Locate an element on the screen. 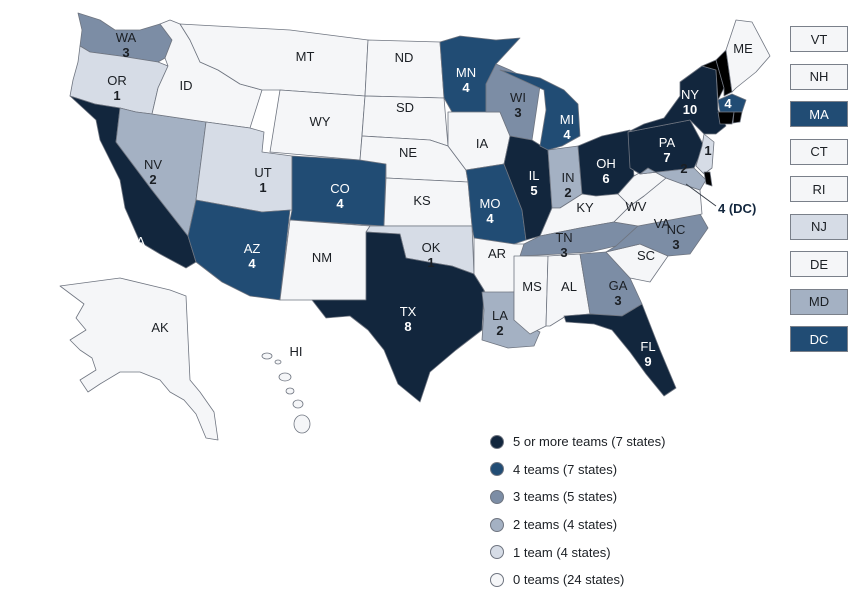 This screenshot has width=852, height=594. state-team-count-ca: 15 is located at coordinates (136, 256).